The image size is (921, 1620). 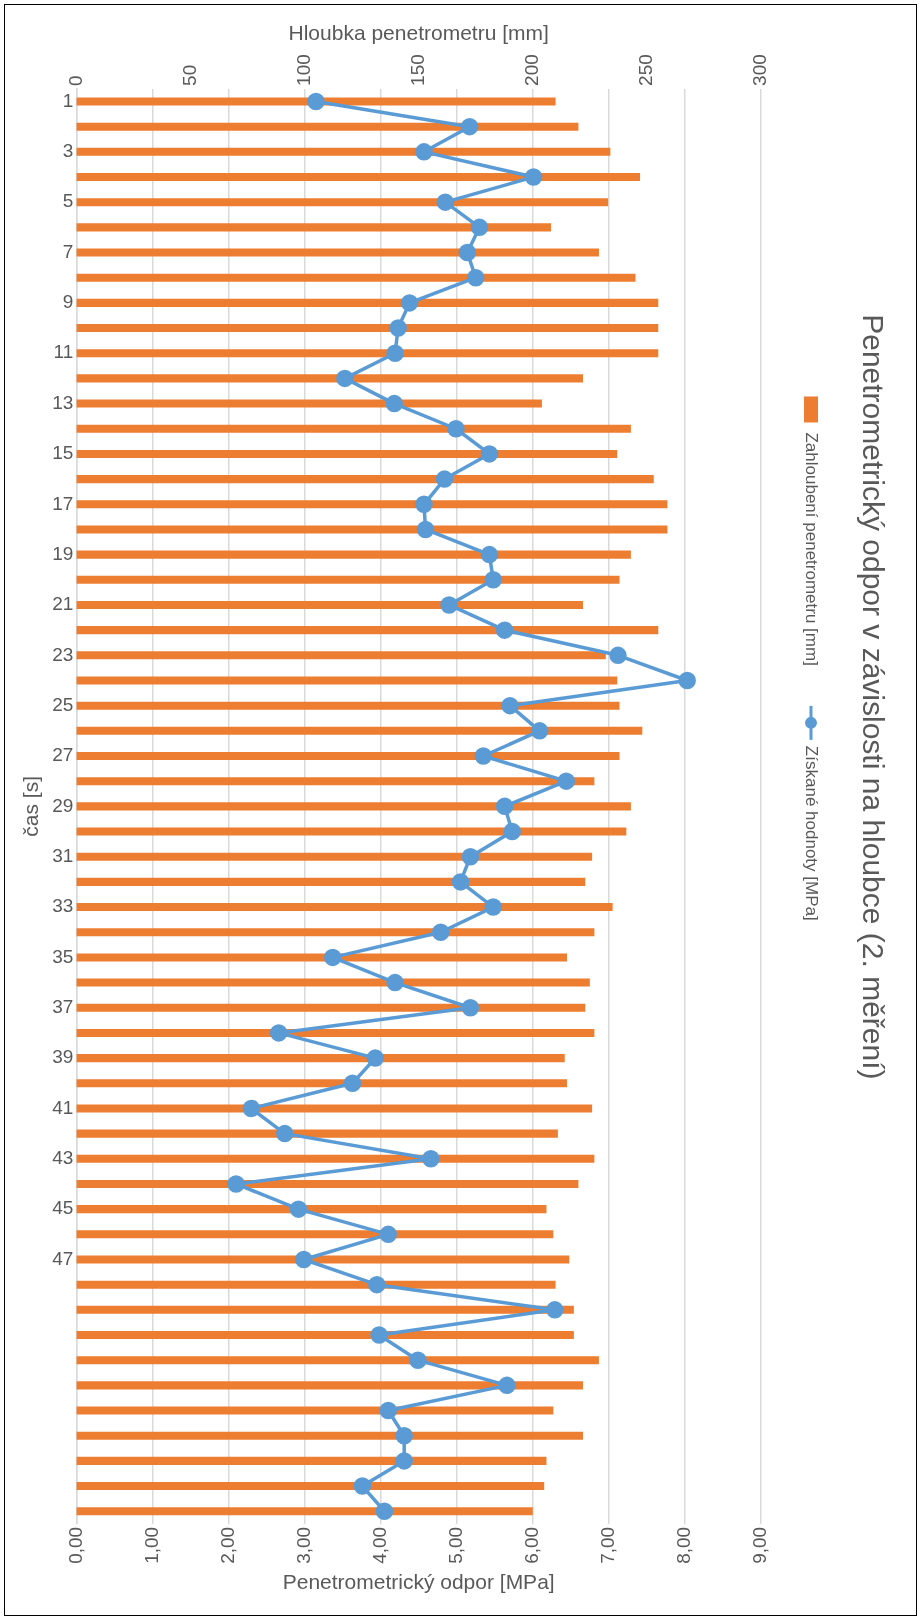 What do you see at coordinates (63, 402) in the screenshot?
I see `y-tick-label: 13` at bounding box center [63, 402].